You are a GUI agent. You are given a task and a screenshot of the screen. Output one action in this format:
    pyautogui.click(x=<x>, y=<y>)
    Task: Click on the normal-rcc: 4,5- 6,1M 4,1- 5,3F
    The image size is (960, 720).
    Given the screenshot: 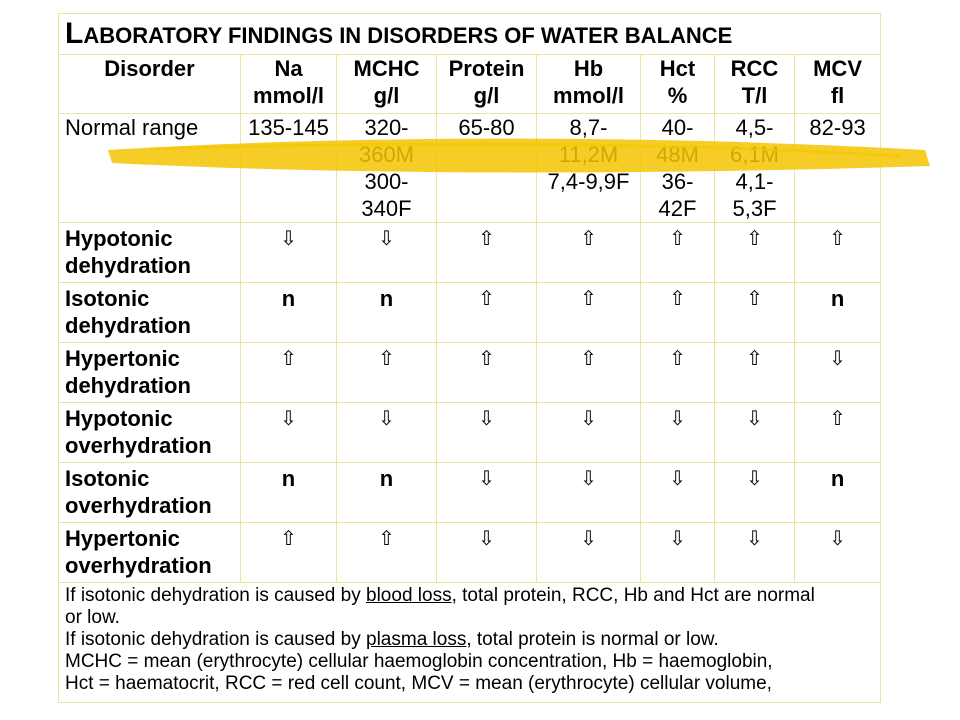 What is the action you would take?
    pyautogui.click(x=754, y=168)
    